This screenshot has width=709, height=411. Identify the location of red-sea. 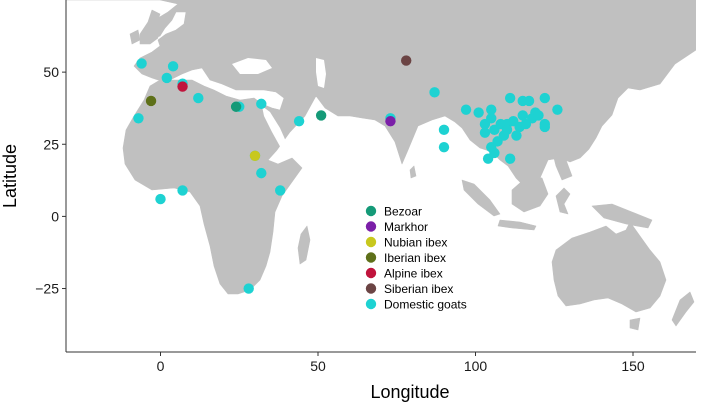
(275, 128).